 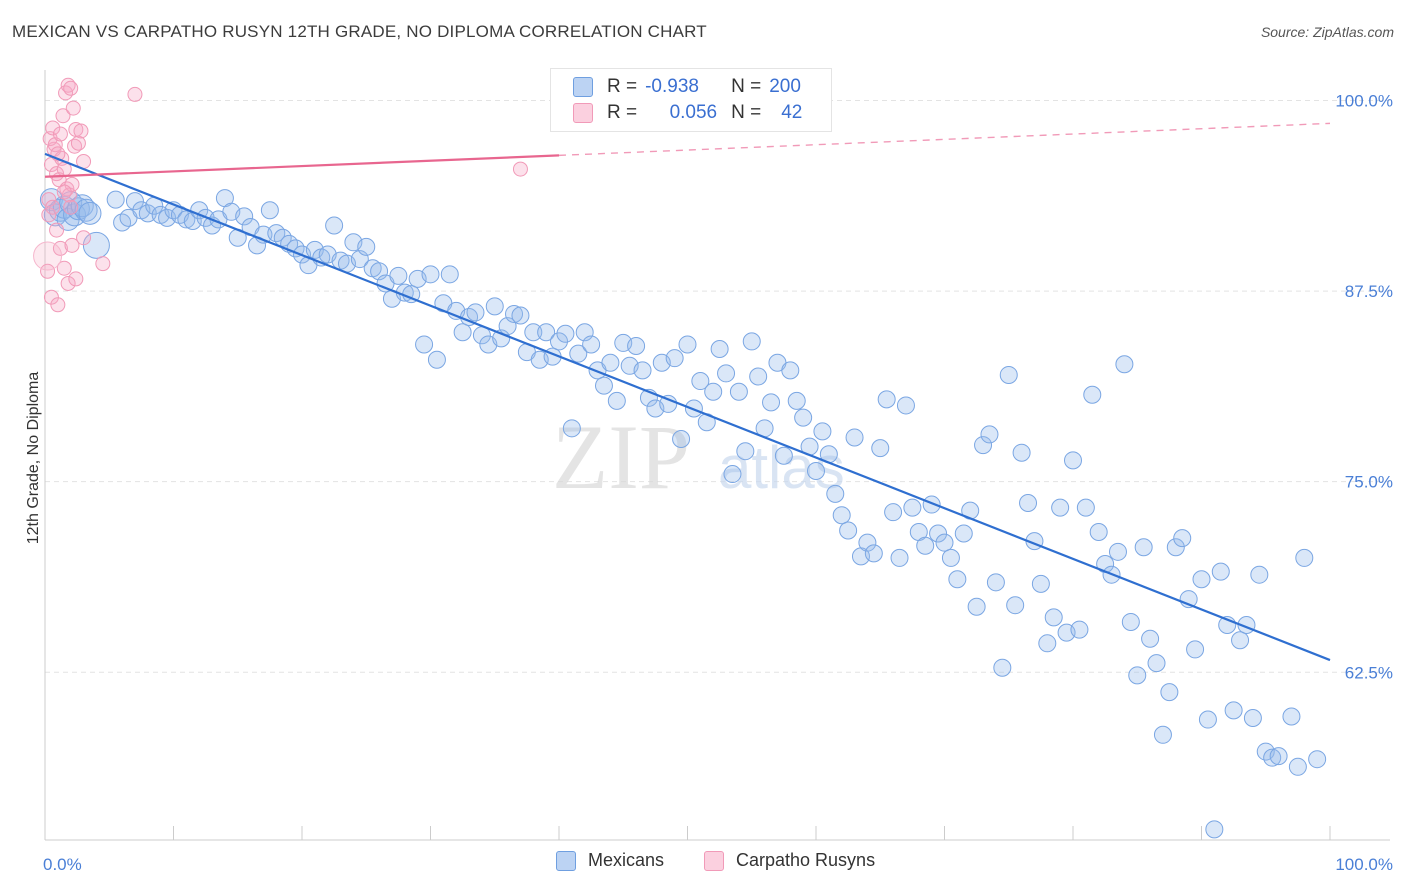 What do you see at coordinates (944, 139) in the screenshot?
I see `rusyns-trend-line-dashed` at bounding box center [944, 139].